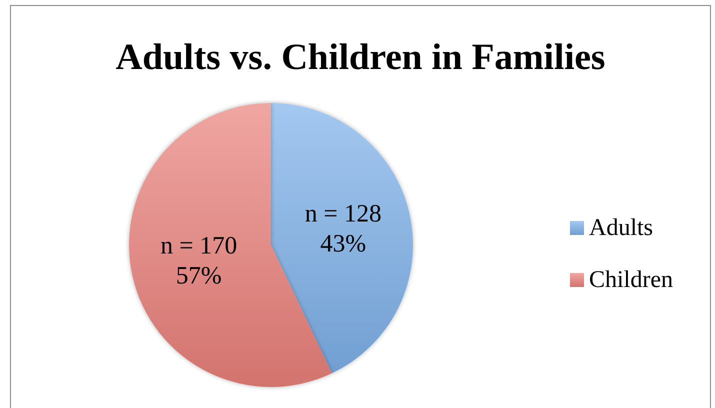 The image size is (715, 408). I want to click on data-label: n = 170 57%, so click(199, 261).